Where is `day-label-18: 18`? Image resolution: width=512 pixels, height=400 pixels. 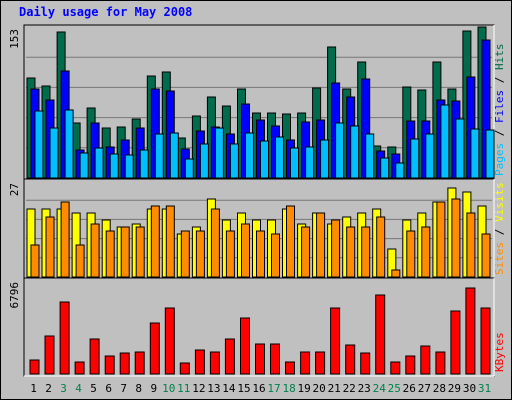 day-label-18: 18 is located at coordinates (288, 388).